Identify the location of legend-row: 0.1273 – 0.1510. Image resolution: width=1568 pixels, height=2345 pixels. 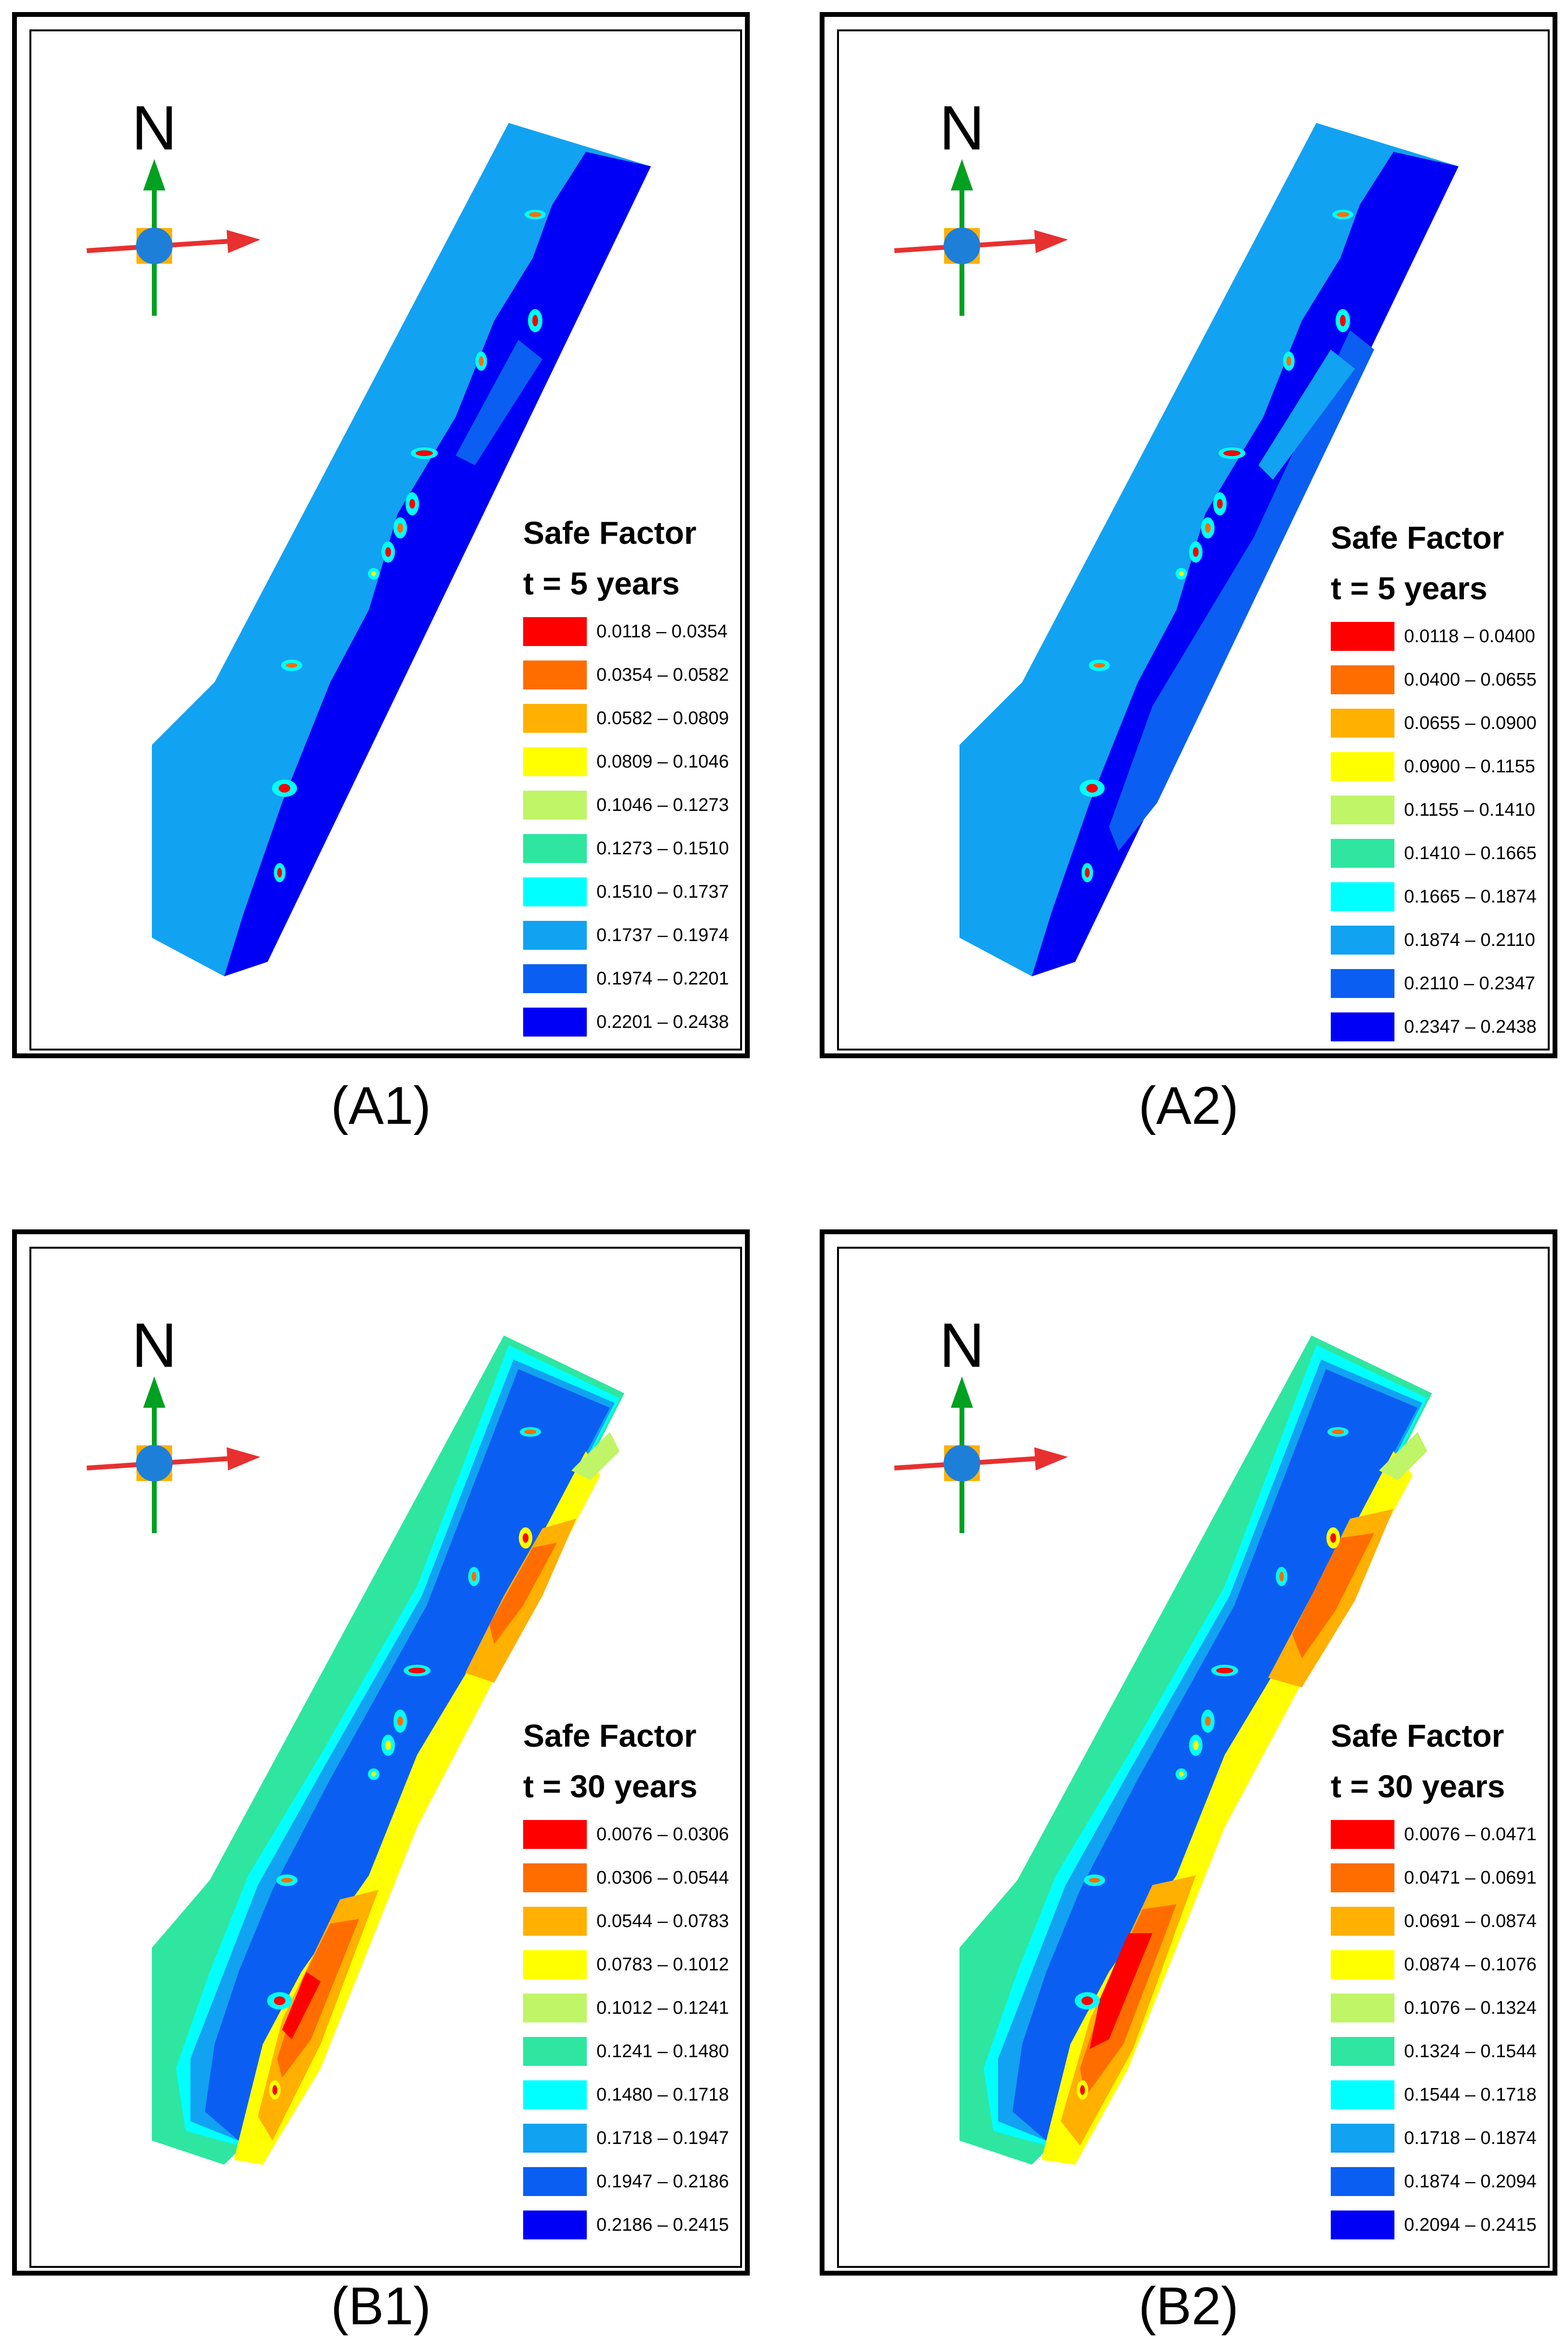
(634, 848).